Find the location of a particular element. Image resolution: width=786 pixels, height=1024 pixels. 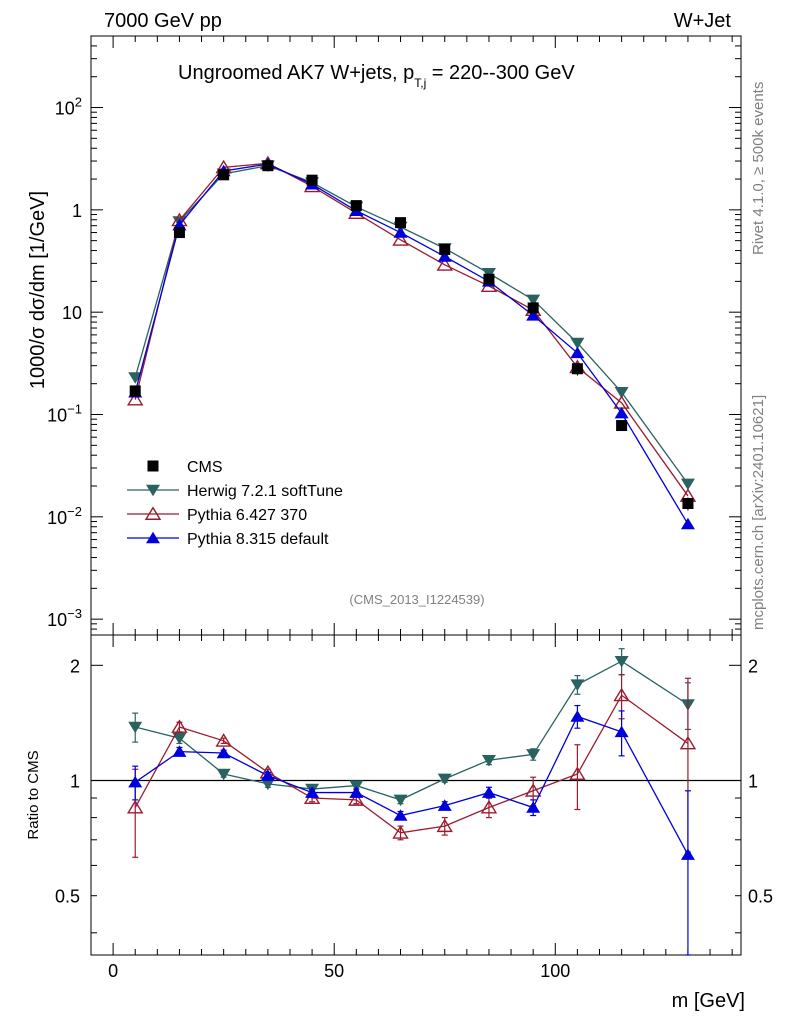

rivet-credit: Rivet 4.1.0, ≥ 500k events is located at coordinates (758, 168).